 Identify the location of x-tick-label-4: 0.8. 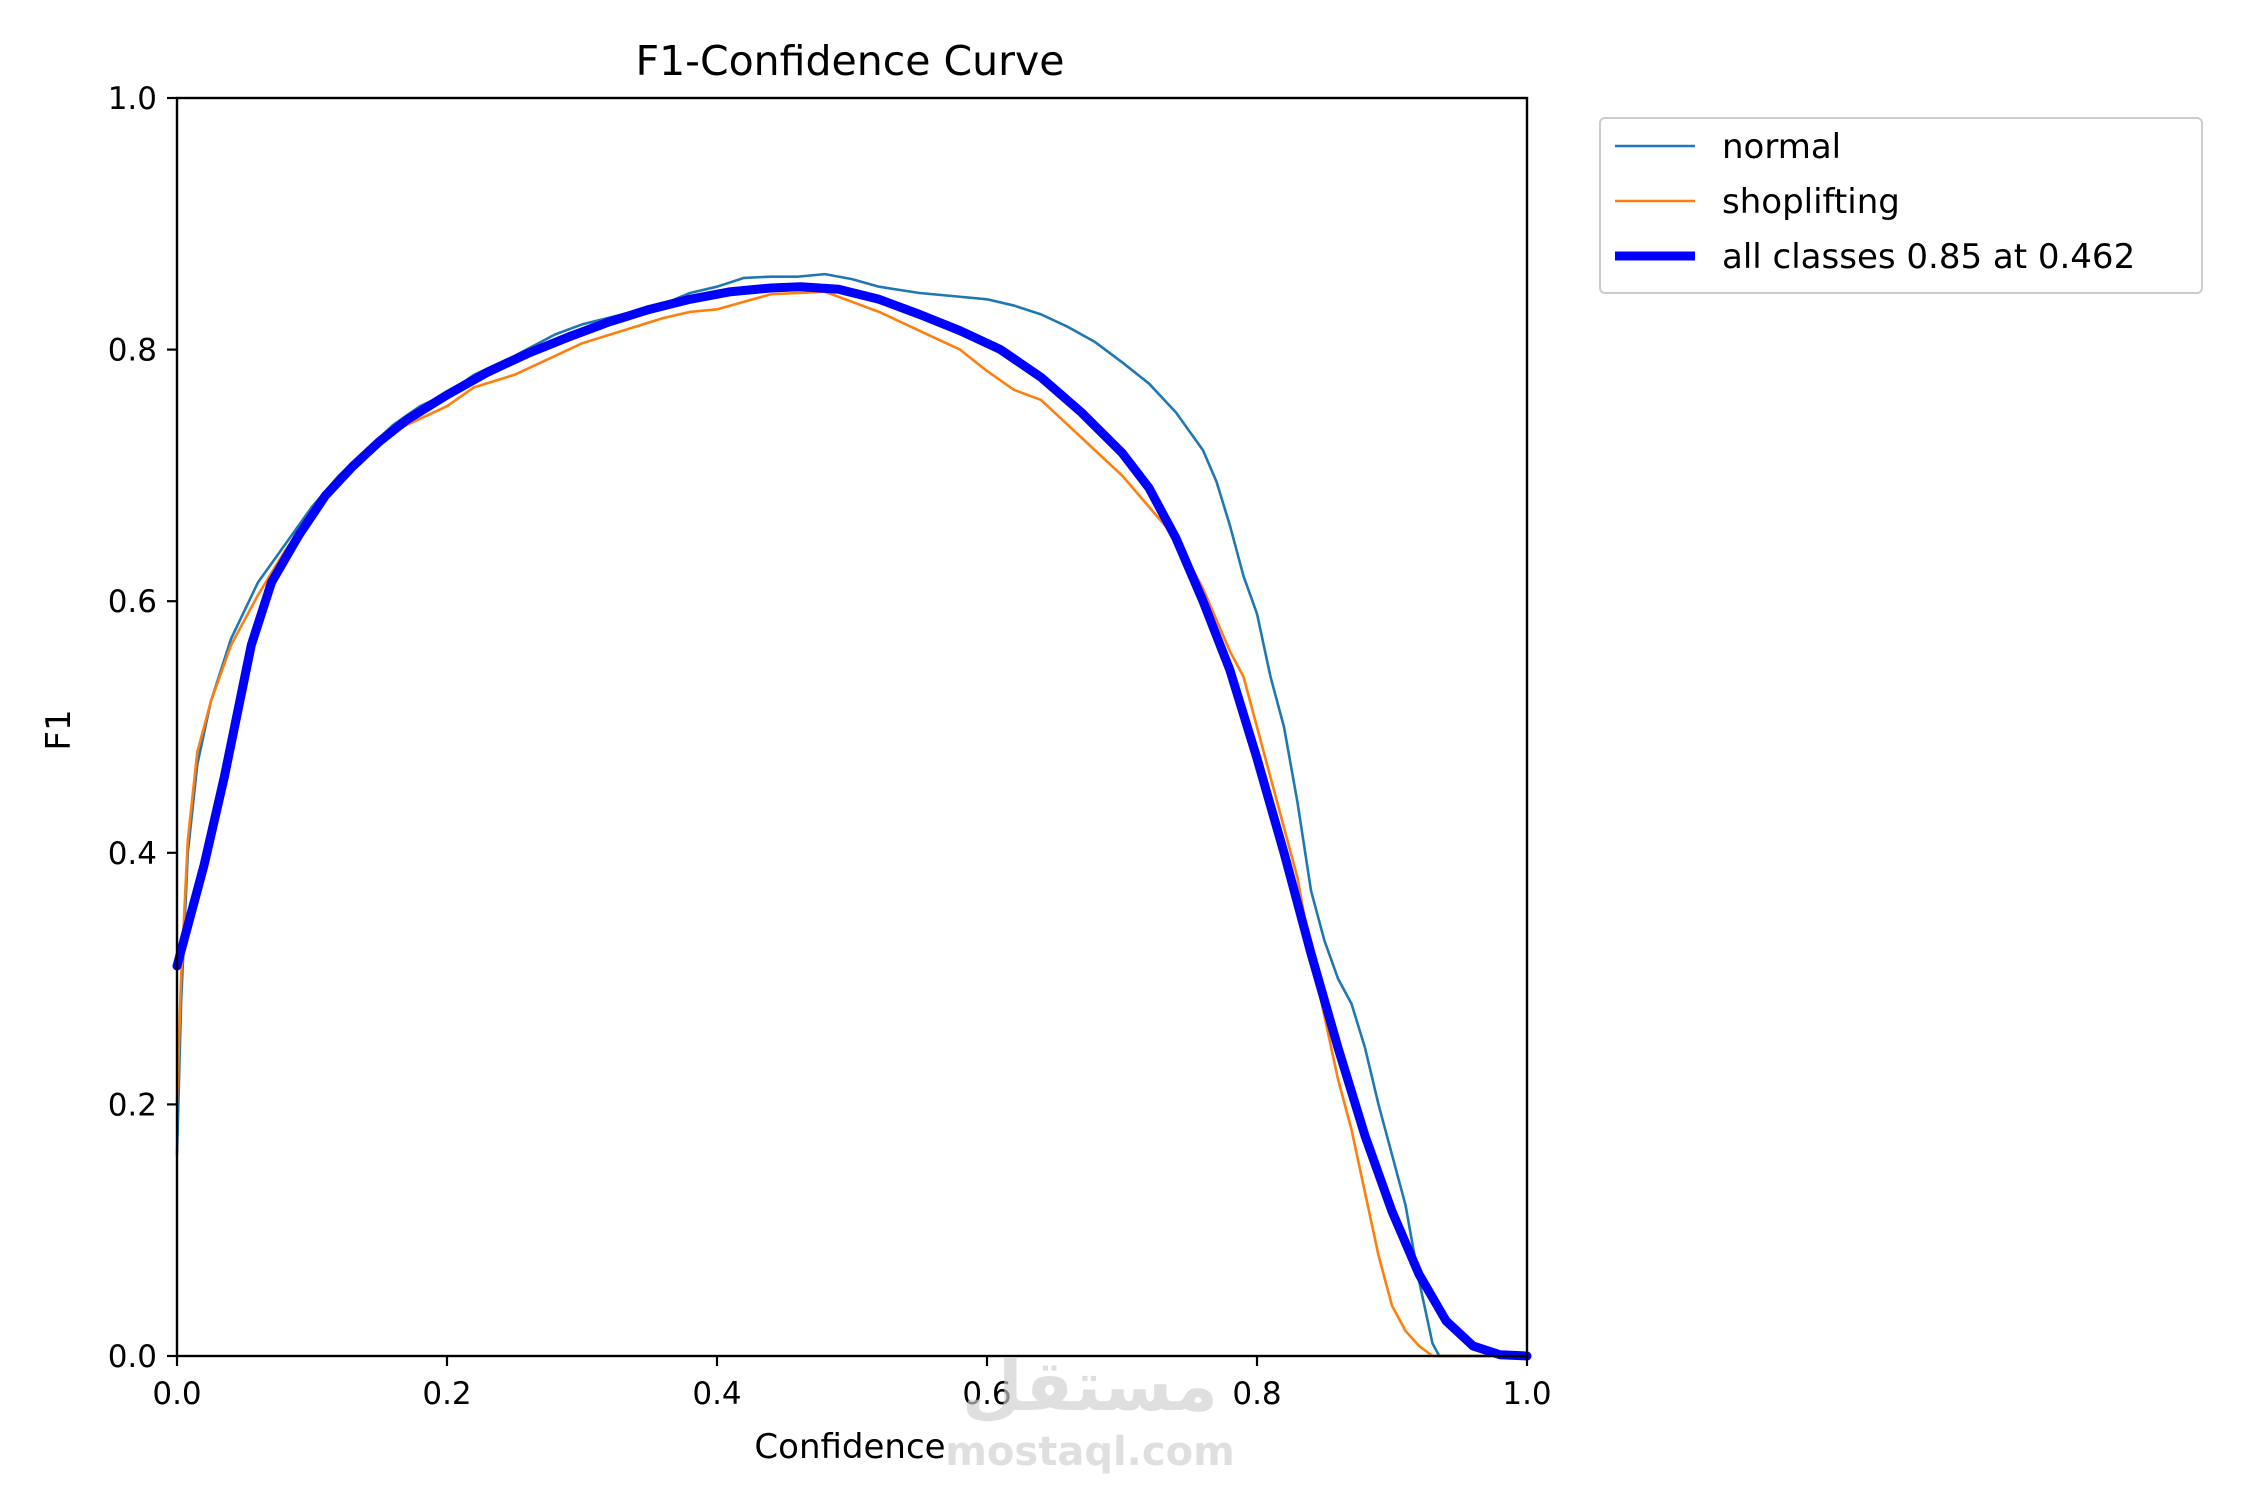
(1256, 1394).